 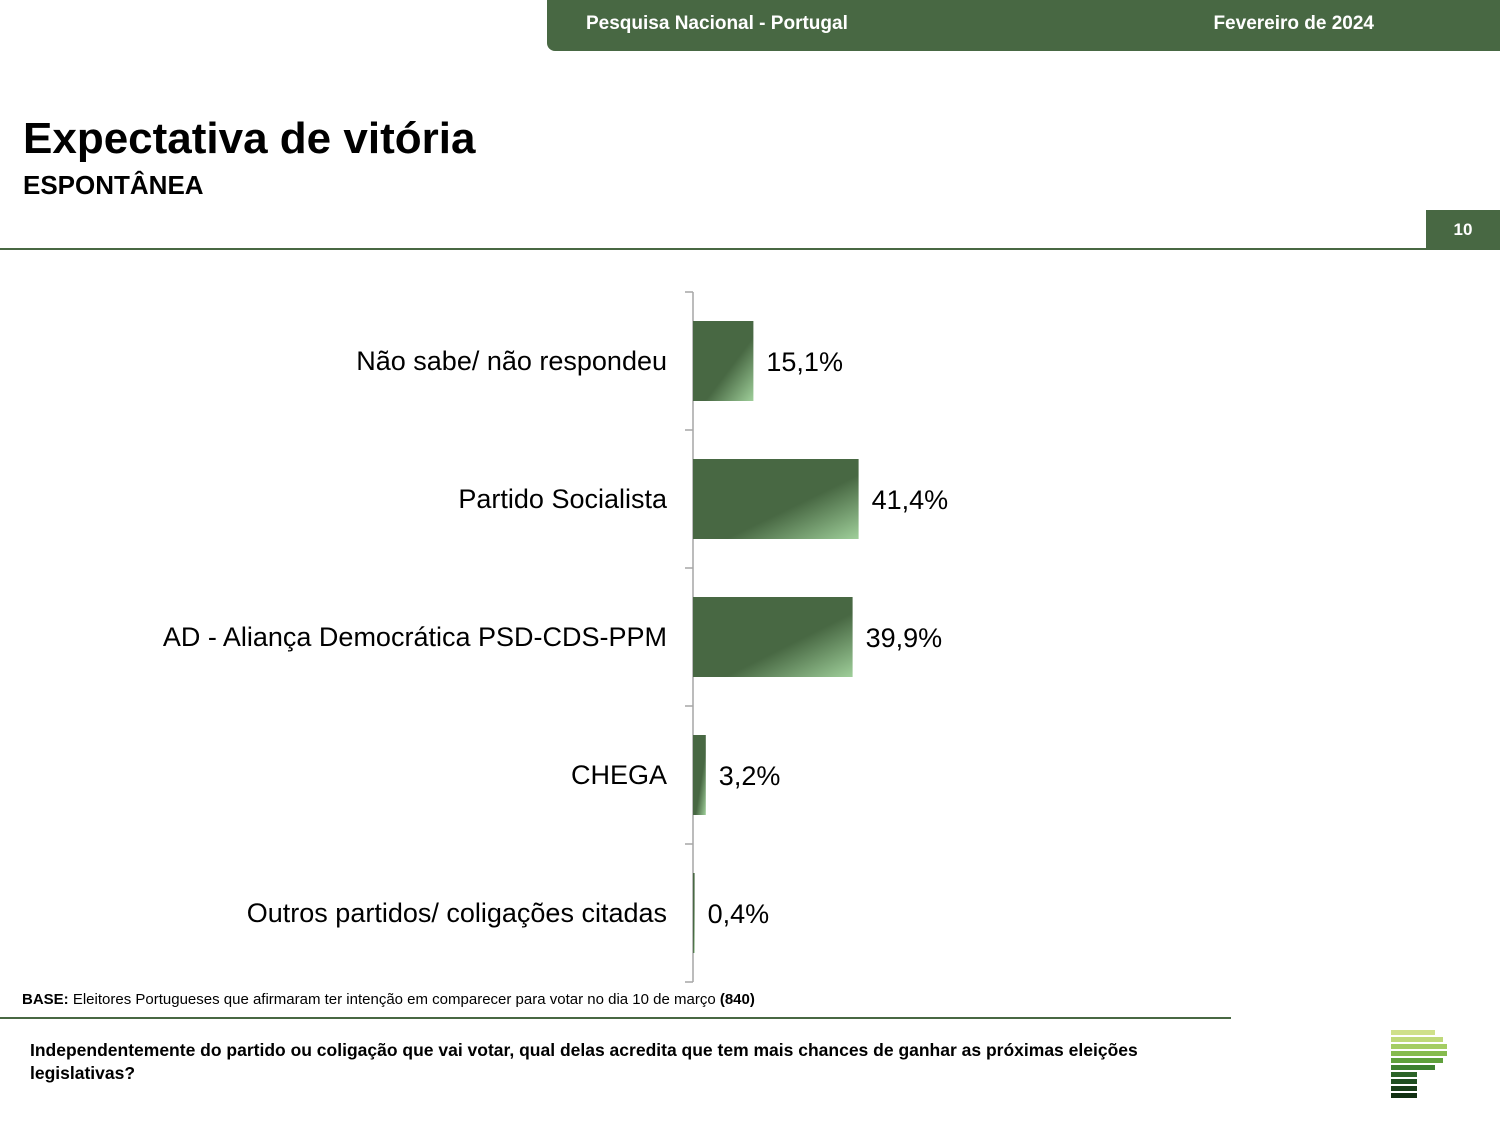 What do you see at coordinates (804, 362) in the screenshot?
I see `data-label: 15,1%` at bounding box center [804, 362].